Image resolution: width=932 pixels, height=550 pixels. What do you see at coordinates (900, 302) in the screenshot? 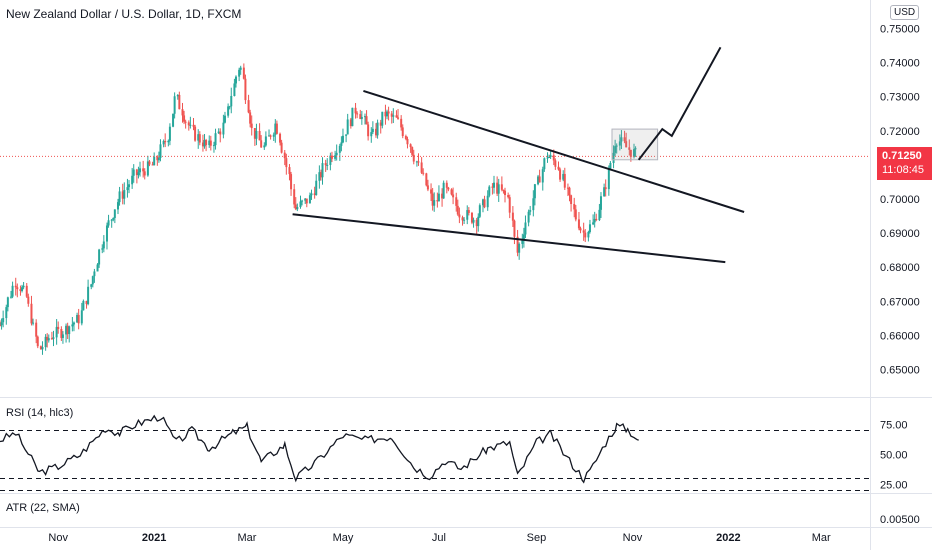
I see `price-tick-label: 0.67000` at bounding box center [900, 302].